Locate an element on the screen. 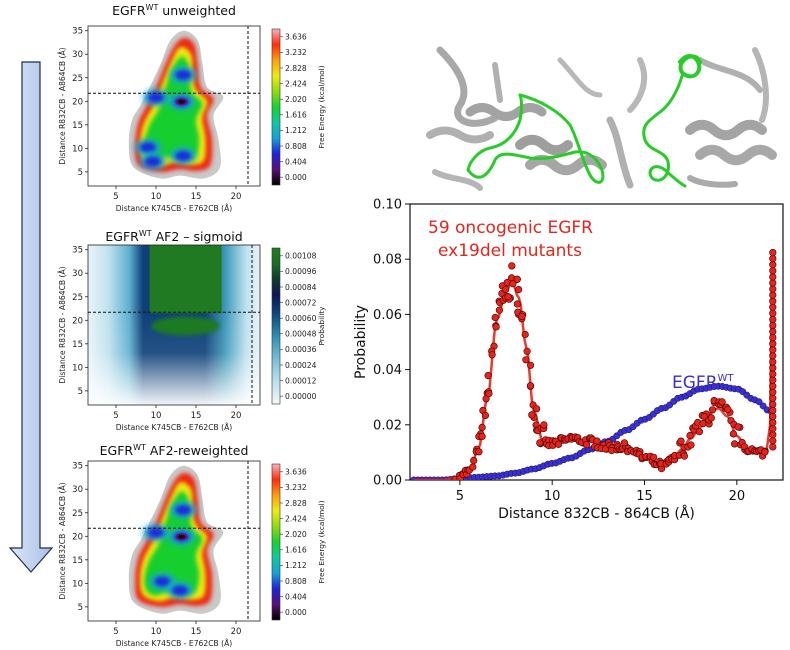  x-tick-label: 20 is located at coordinates (236, 197).